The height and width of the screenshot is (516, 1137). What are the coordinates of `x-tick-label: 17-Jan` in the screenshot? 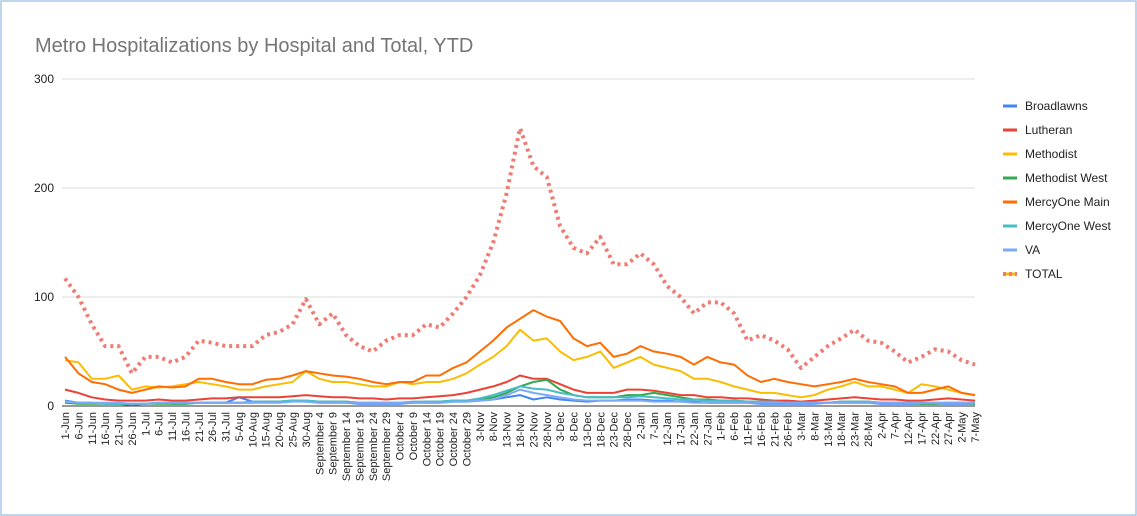 It's located at (682, 429).